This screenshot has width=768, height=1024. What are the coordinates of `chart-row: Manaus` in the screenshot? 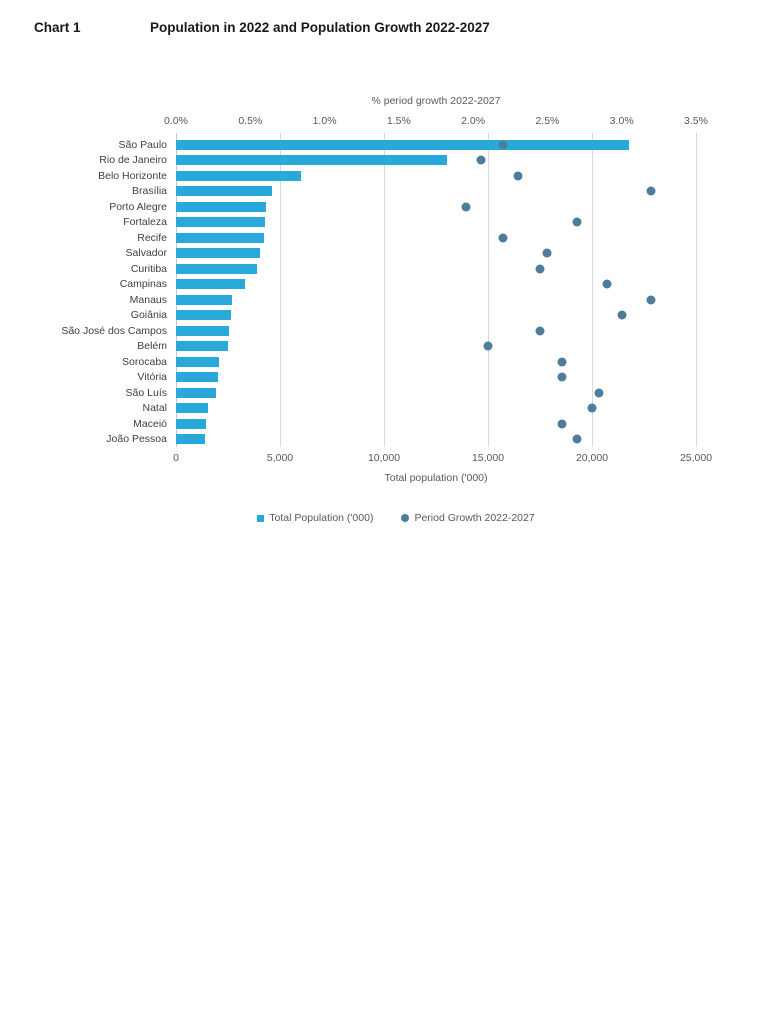 It's located at (413, 300).